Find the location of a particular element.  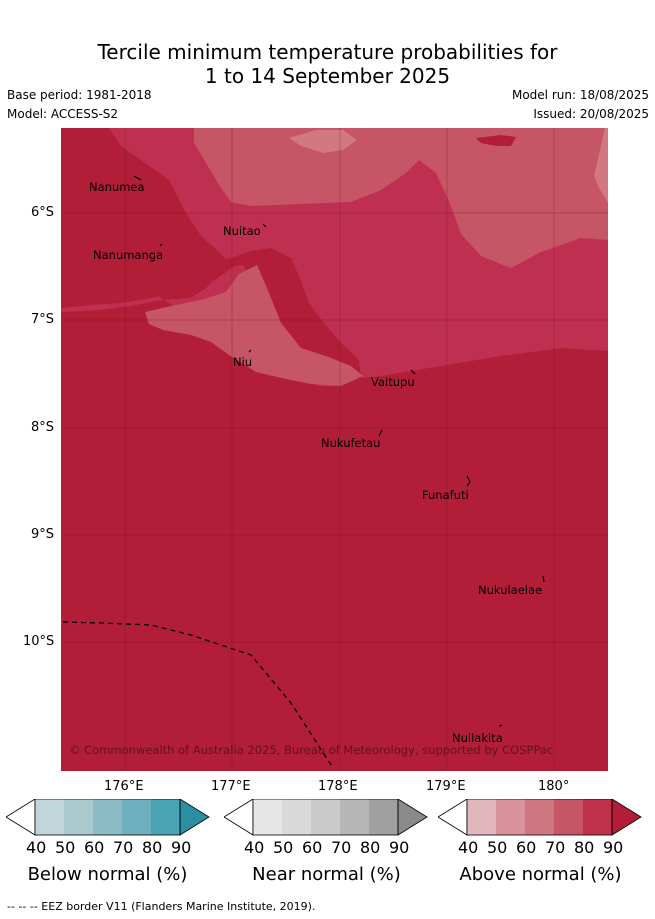

place-vaitupu: Vaitupu is located at coordinates (393, 382).